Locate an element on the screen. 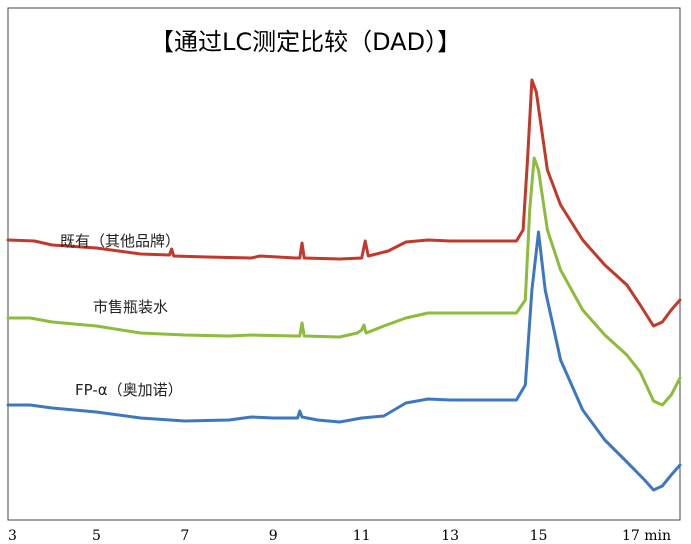  x-tick-label: 13 is located at coordinates (450, 536).